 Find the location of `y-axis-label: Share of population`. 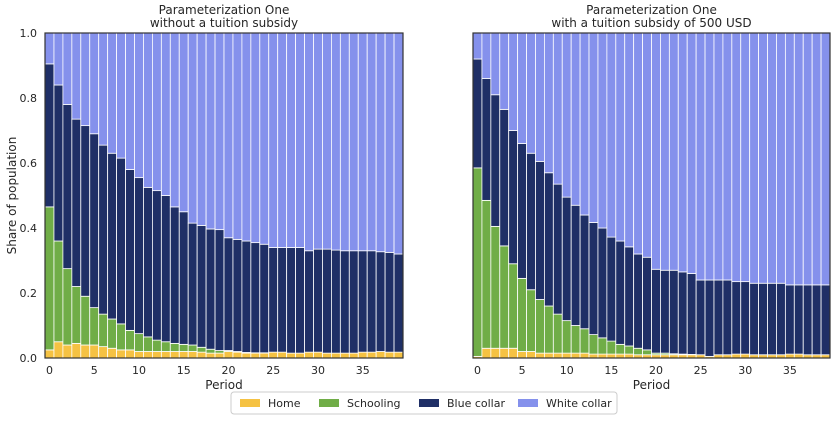

y-axis-label: Share of population is located at coordinates (12, 196).